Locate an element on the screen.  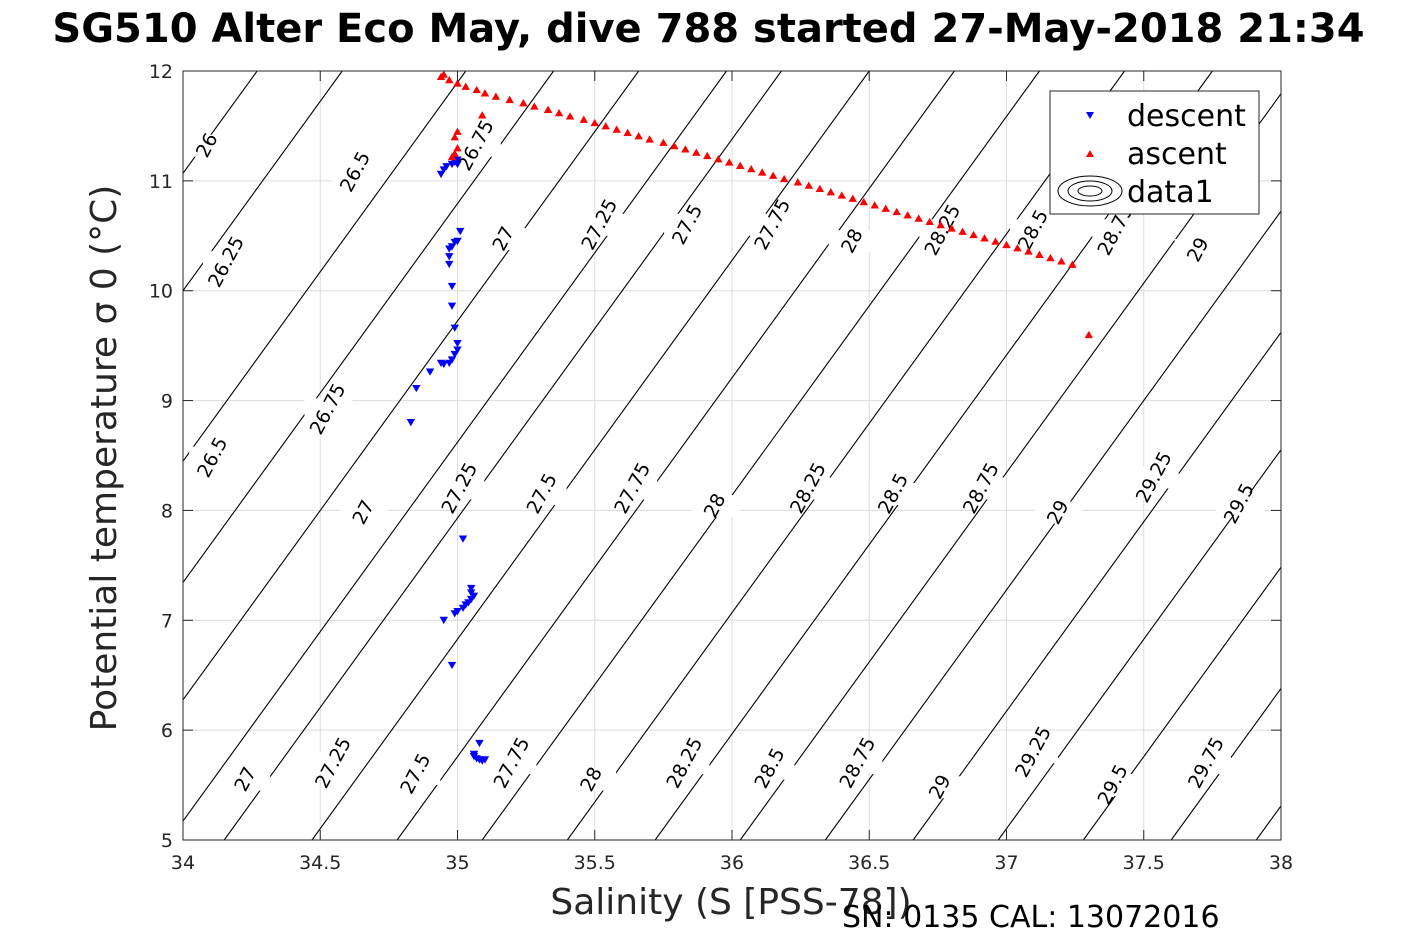
x-tick-label: 36 is located at coordinates (732, 863).